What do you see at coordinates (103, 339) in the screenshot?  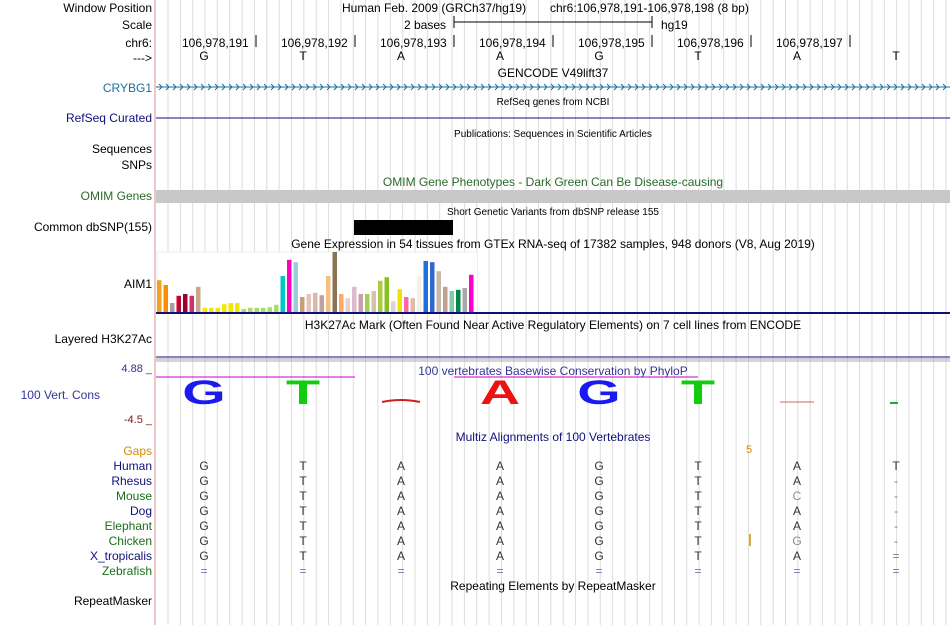 I see `h3k27ac-label: Layered H3K27Ac` at bounding box center [103, 339].